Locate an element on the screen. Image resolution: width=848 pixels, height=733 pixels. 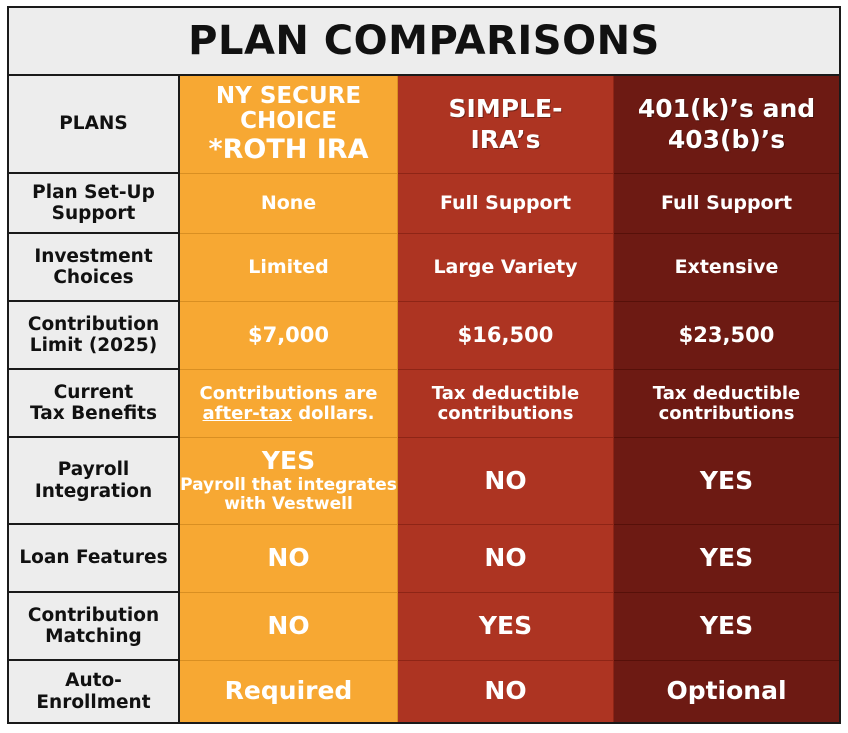
header-plan-ny-secure-choice: NY SECURE CHOICE *ROTH IRA is located at coordinates (289, 125).